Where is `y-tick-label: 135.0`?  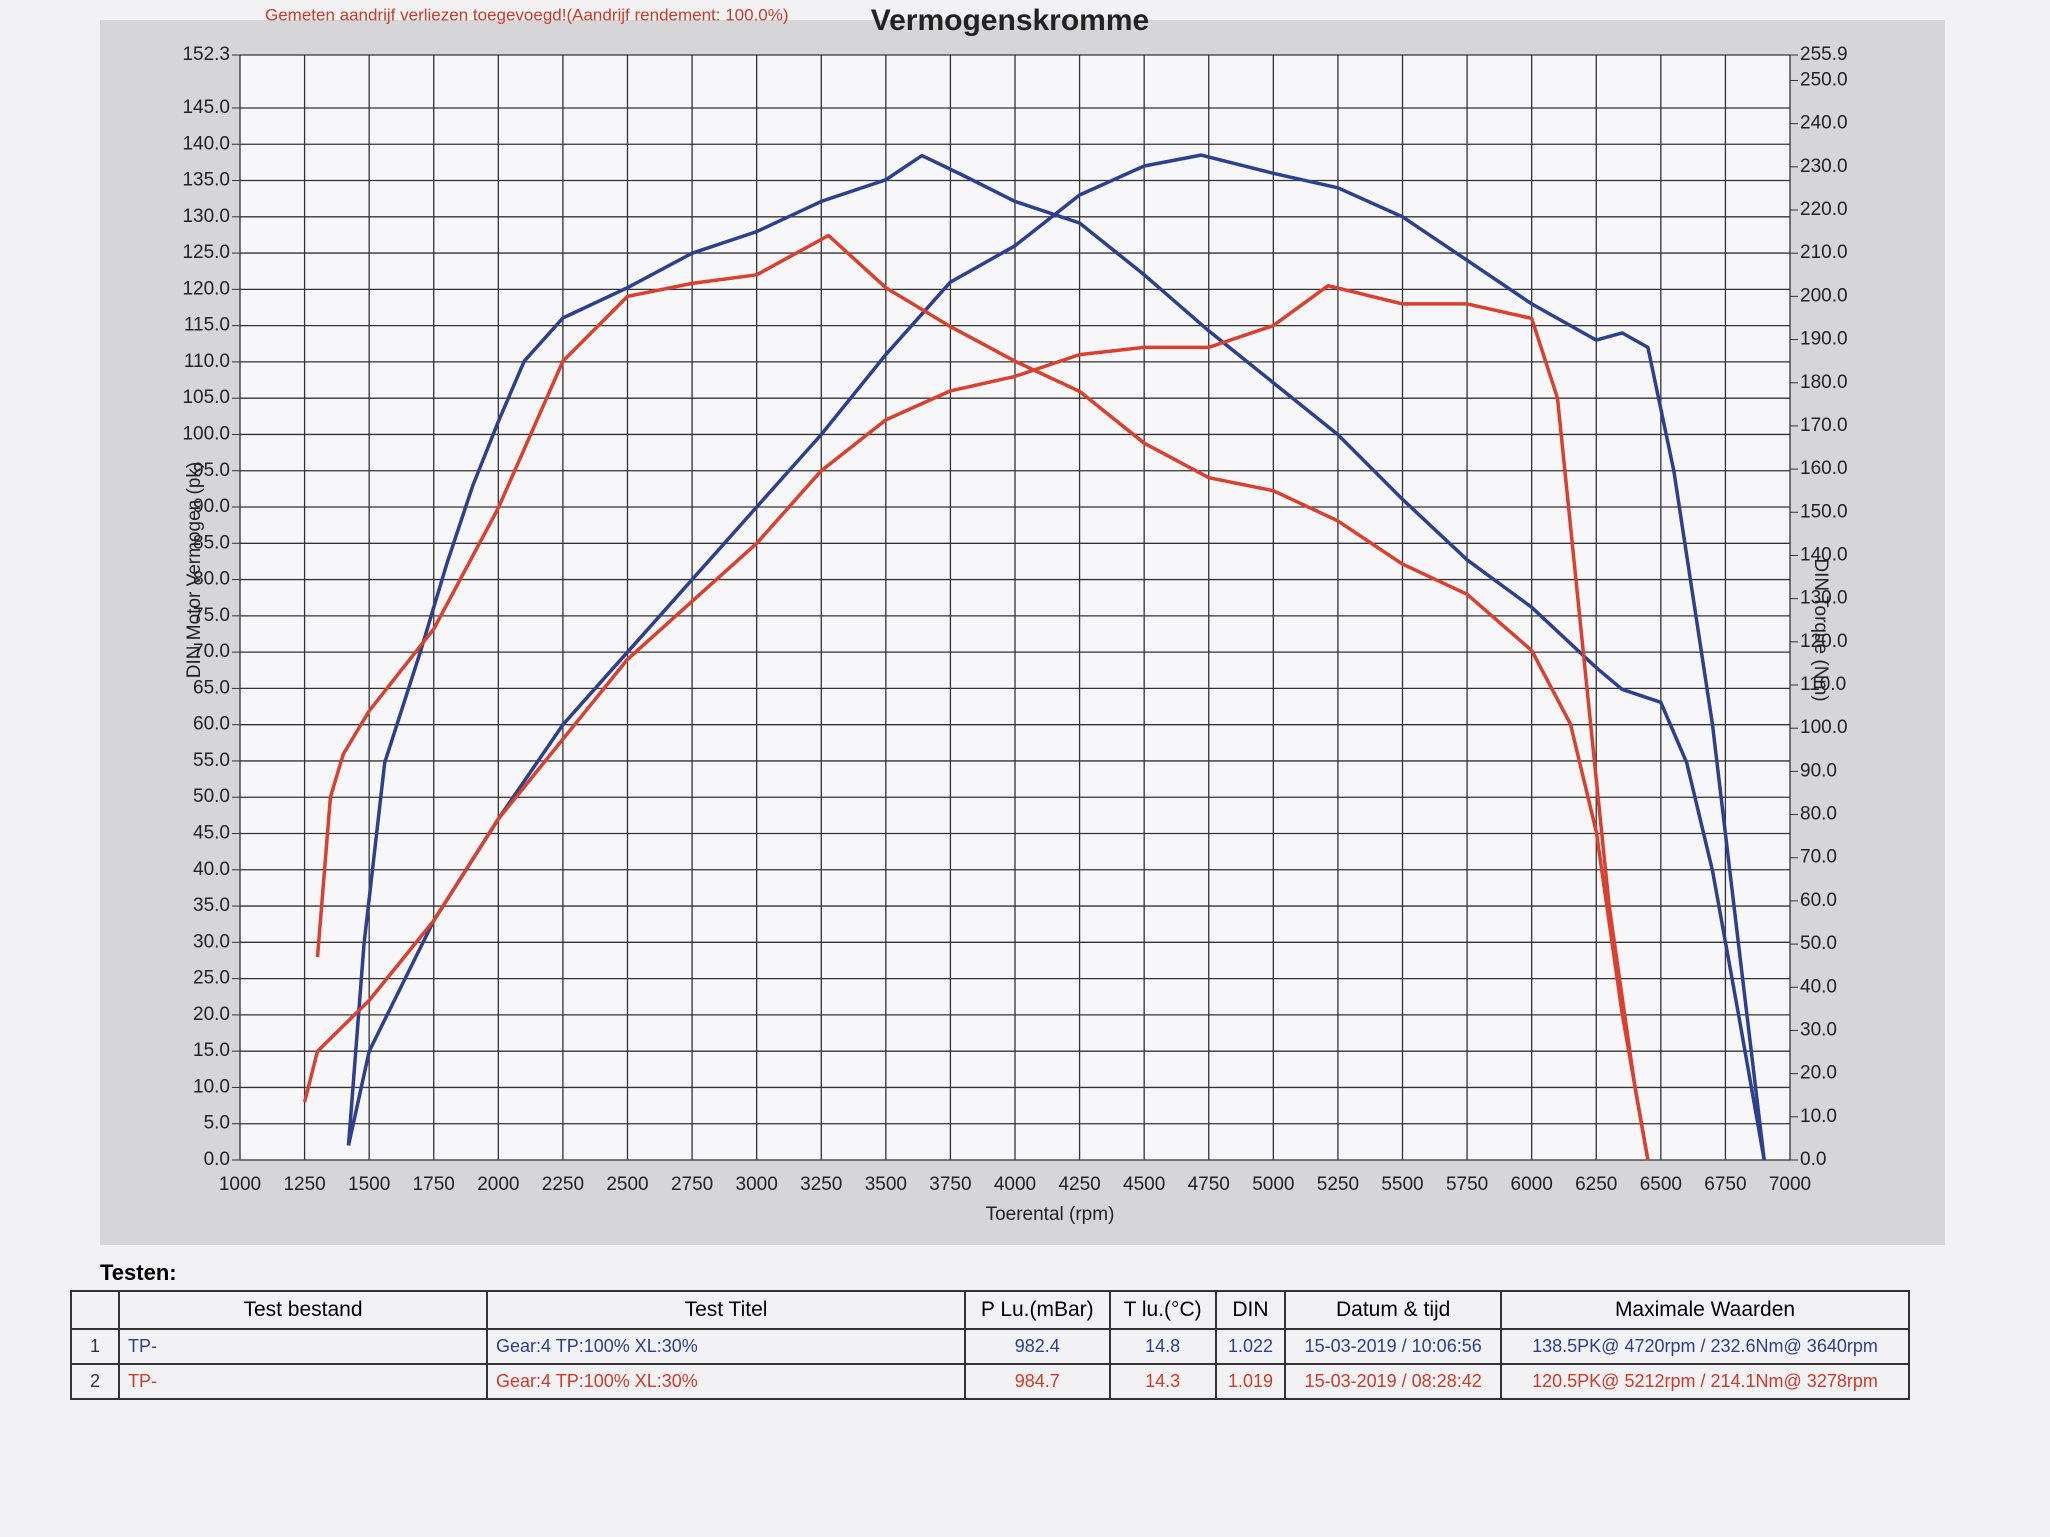 y-tick-label: 135.0 is located at coordinates (206, 180).